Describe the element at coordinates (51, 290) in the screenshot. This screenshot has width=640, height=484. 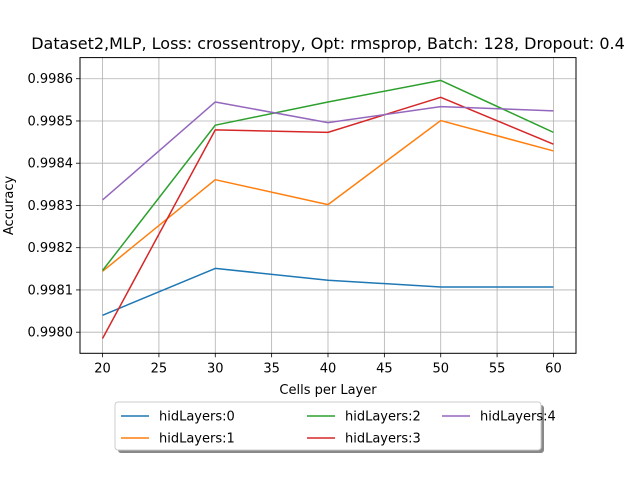
I see `y-tick-label: 0.9981` at that location.